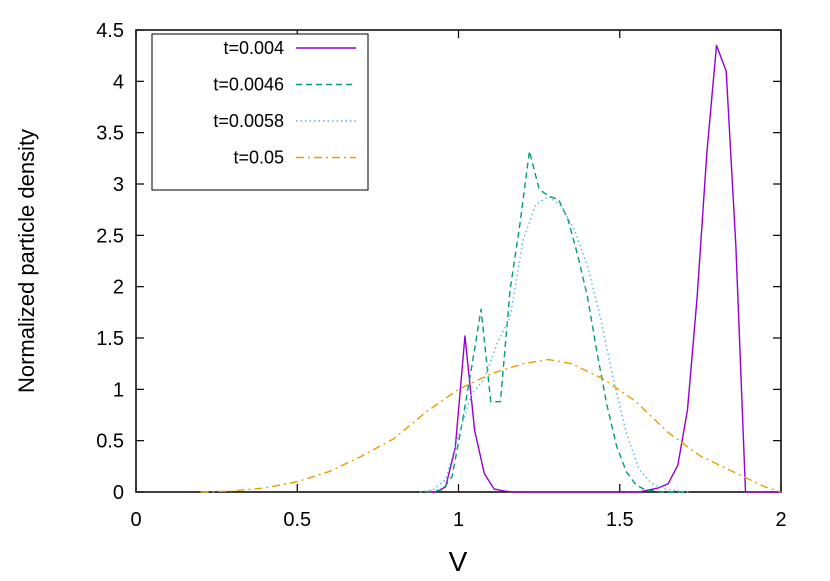 This screenshot has width=830, height=581. Describe the element at coordinates (297, 520) in the screenshot. I see `x-tick-label: 0.5` at that location.